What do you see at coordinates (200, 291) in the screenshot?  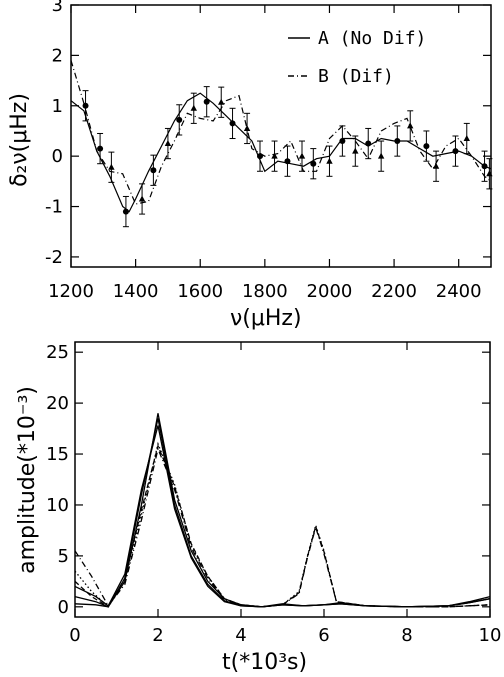 I see `top-x-tick-label: 1600` at bounding box center [200, 291].